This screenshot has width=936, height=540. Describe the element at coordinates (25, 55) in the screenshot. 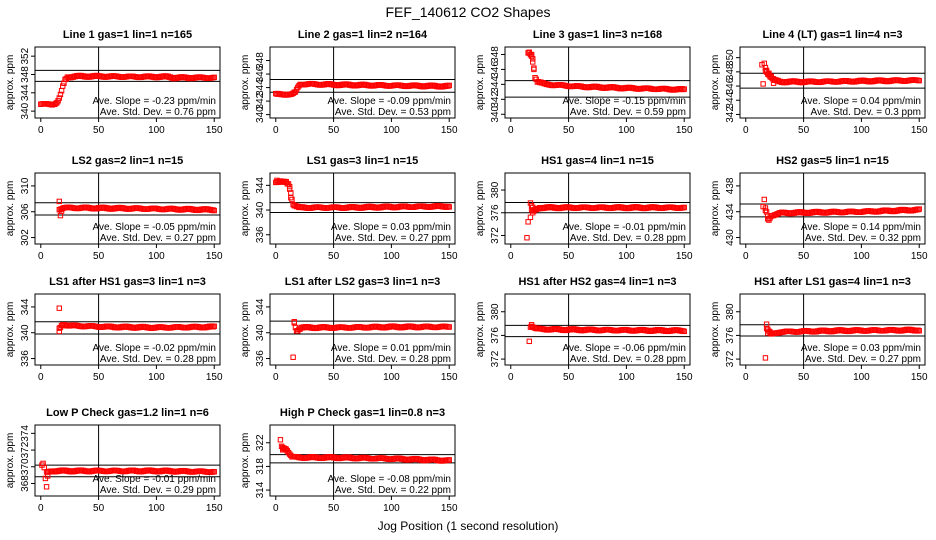

I see `y-tick-label: 352` at that location.